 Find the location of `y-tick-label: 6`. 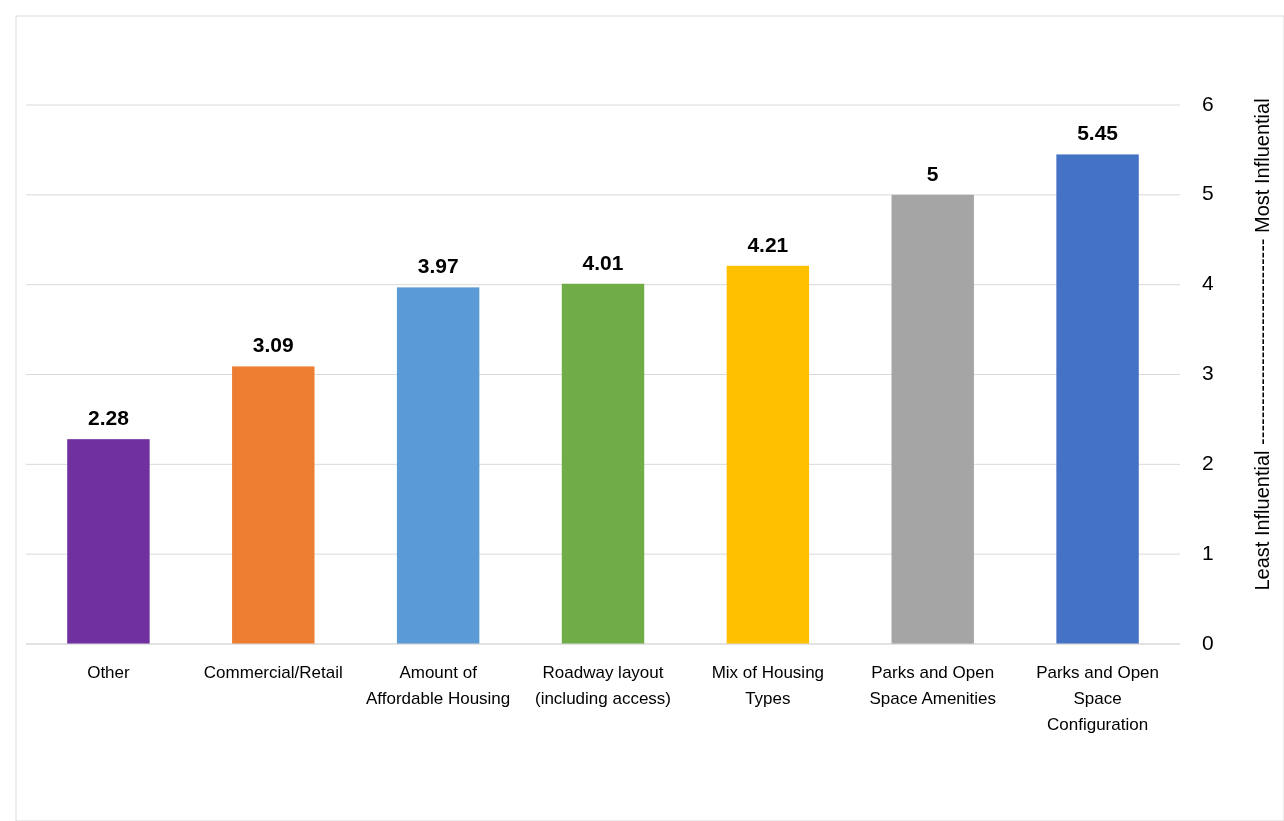

y-tick-label: 6 is located at coordinates (1208, 103).